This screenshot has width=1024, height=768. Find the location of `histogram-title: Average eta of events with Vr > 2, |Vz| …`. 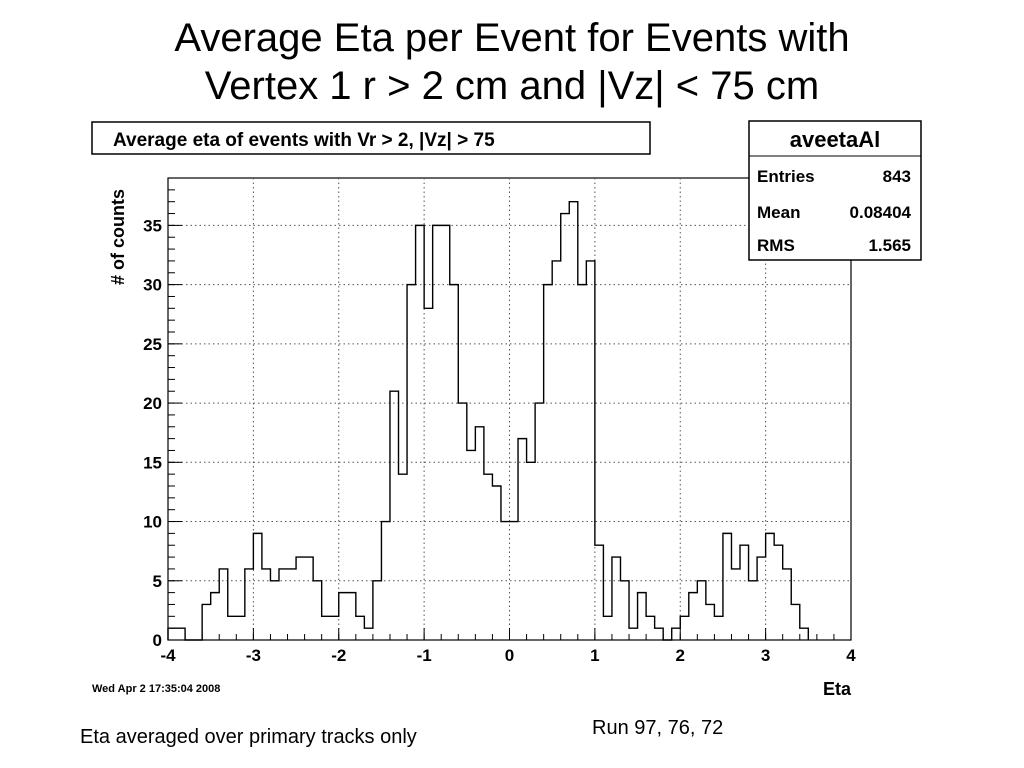

histogram-title: Average eta of events with Vr > 2, |Vz| … is located at coordinates (304, 140).